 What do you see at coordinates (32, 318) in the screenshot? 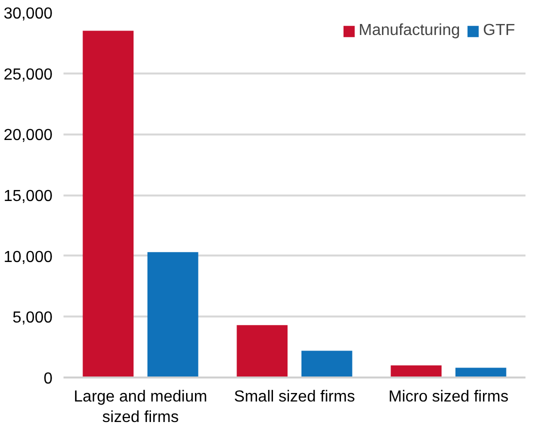
I see `y-tick-label: 5,000` at bounding box center [32, 318].